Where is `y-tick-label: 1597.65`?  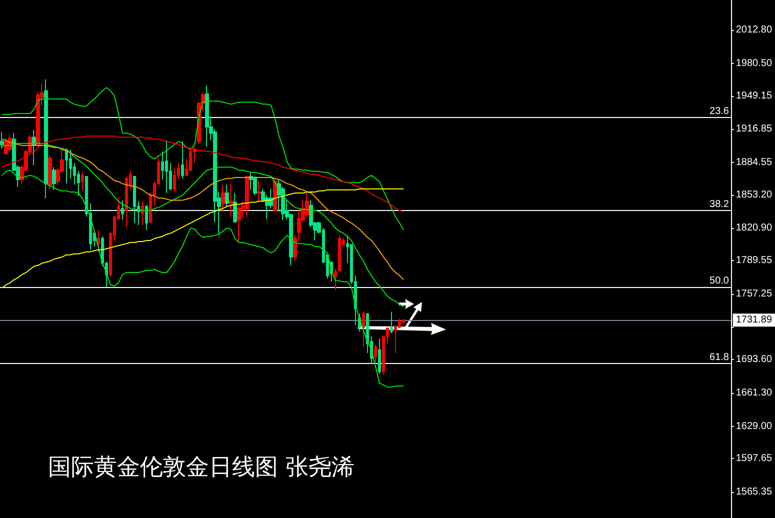
y-tick-label: 1597.65 is located at coordinates (754, 458).